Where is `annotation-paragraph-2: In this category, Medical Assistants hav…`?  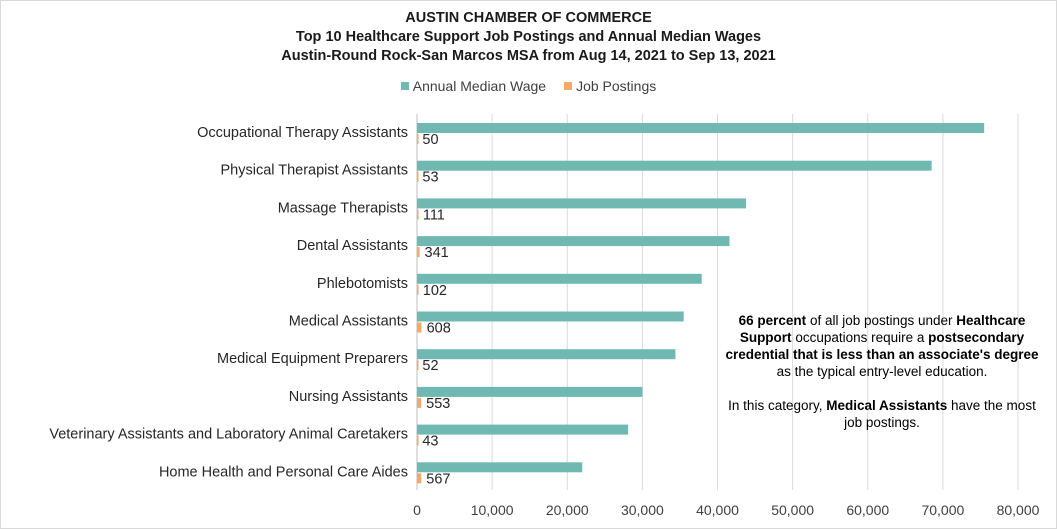 annotation-paragraph-2: In this category, Medical Assistants hav… is located at coordinates (882, 414).